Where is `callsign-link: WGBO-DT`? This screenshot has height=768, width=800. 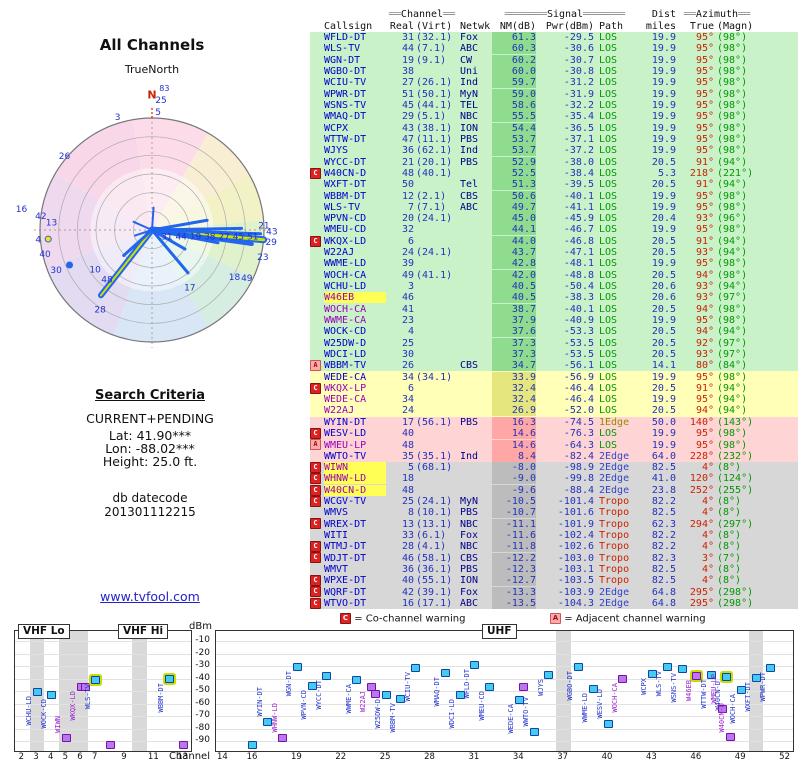
callsign-link: WGBO-DT is located at coordinates (345, 72).